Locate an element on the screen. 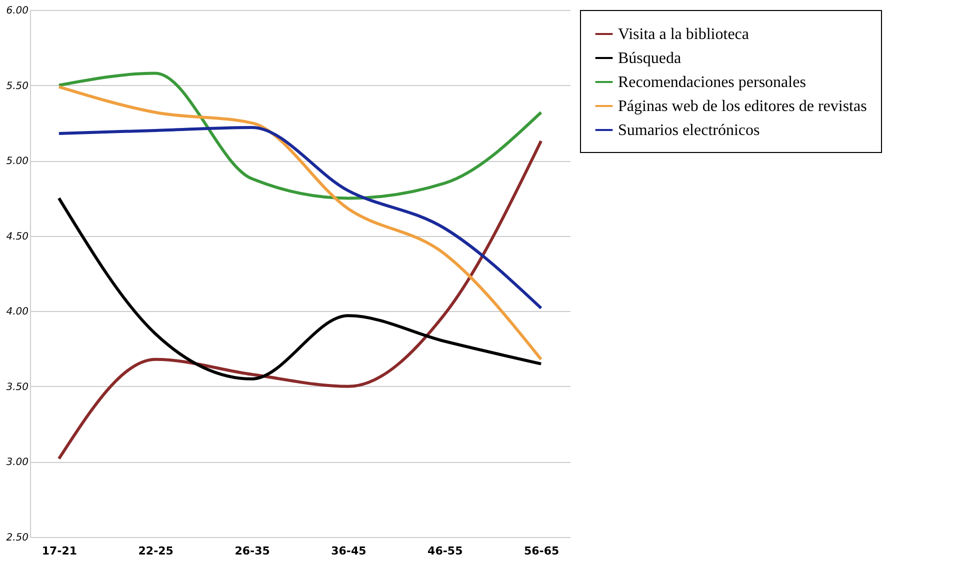  x-tick-label: 17-21 is located at coordinates (60, 551).